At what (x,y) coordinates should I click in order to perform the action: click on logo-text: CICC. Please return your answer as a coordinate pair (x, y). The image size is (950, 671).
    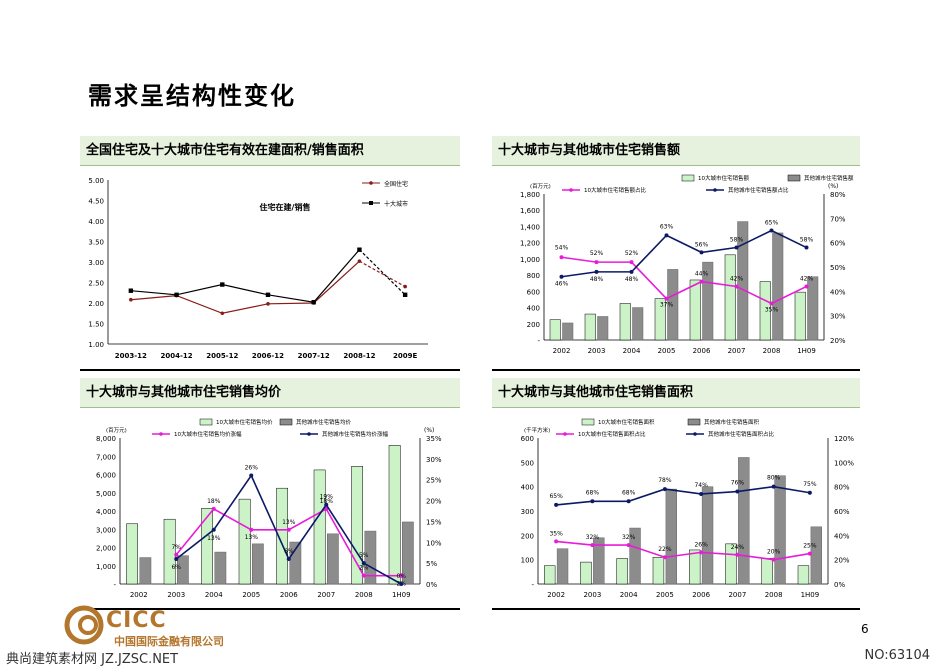
    Looking at the image, I should click on (136, 620).